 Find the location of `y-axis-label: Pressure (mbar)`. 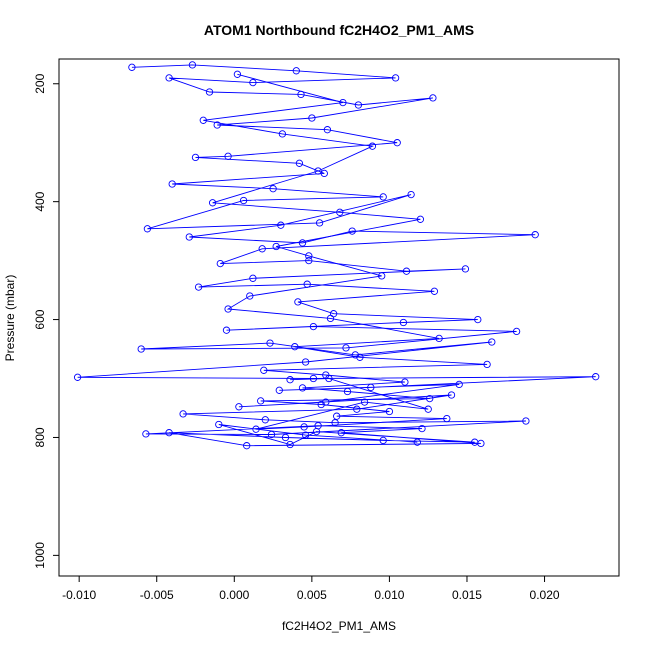

y-axis-label: Pressure (mbar) is located at coordinates (10, 318).